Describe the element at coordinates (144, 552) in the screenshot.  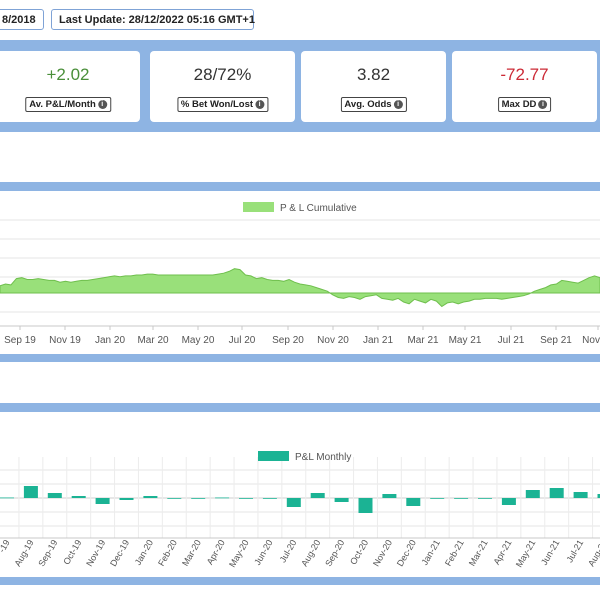
I see `x-tick-label: Jan-20` at that location.